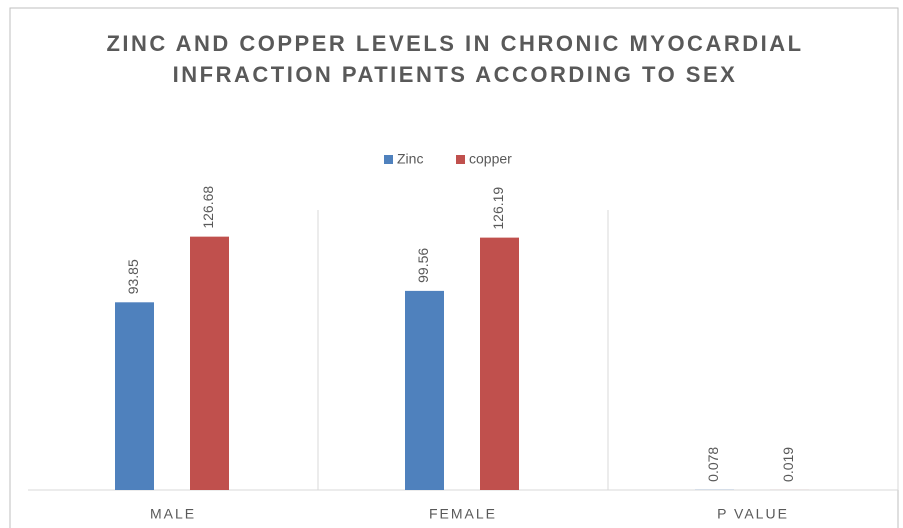 The width and height of the screenshot is (903, 528). I want to click on legend-label: Zinc, so click(410, 159).